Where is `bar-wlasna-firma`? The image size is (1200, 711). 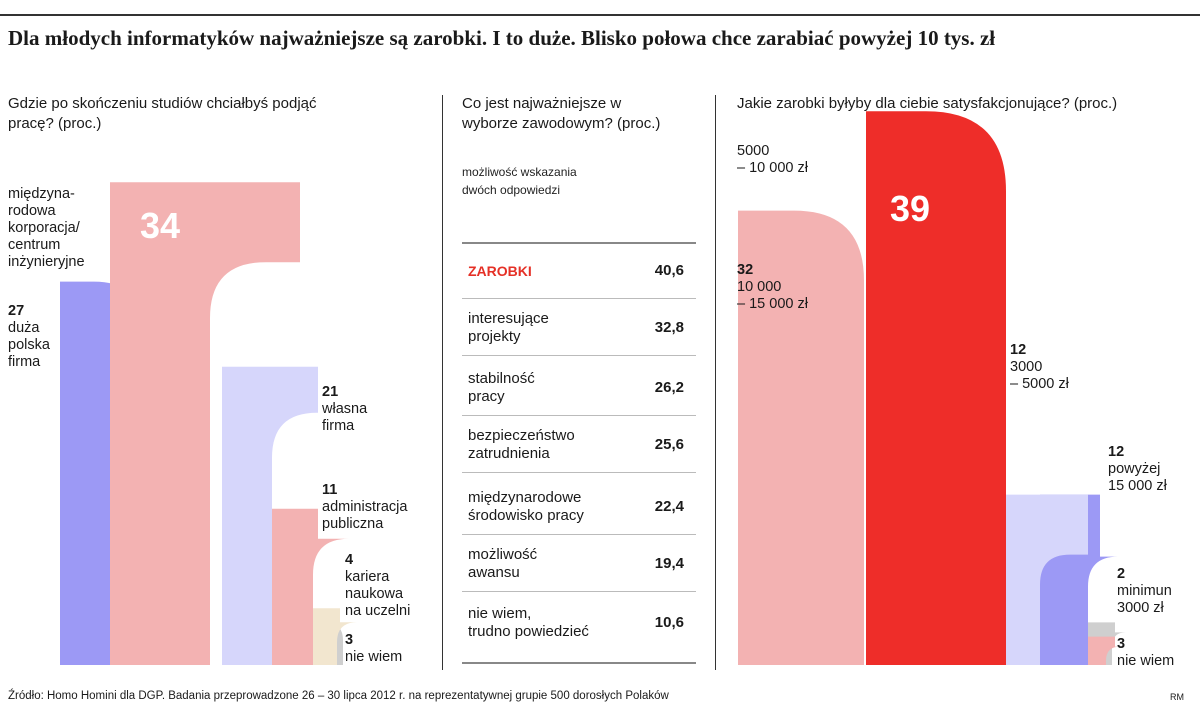 bar-wlasna-firma is located at coordinates (270, 515).